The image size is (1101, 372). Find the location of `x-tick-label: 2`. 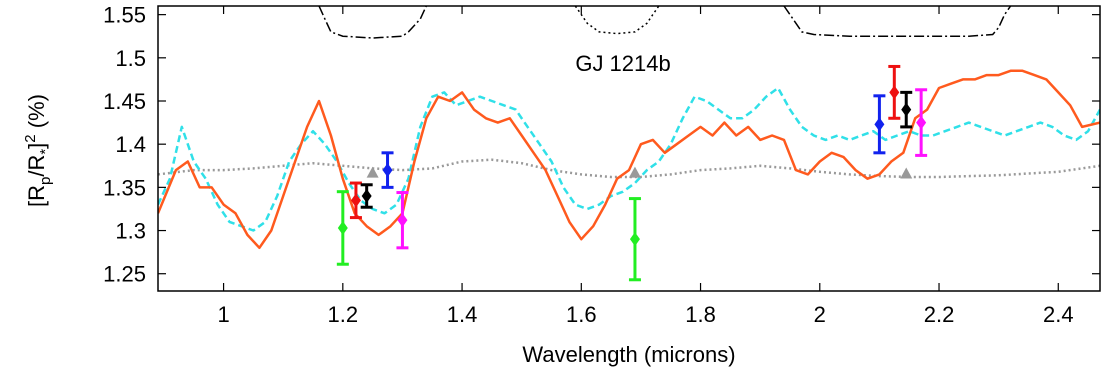

x-tick-label: 2 is located at coordinates (820, 314).